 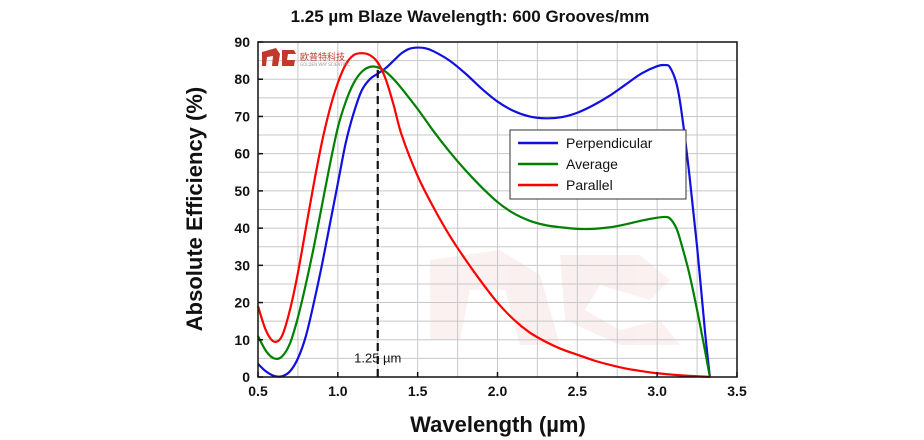 What do you see at coordinates (737, 391) in the screenshot?
I see `x-tick-label: 3.5` at bounding box center [737, 391].